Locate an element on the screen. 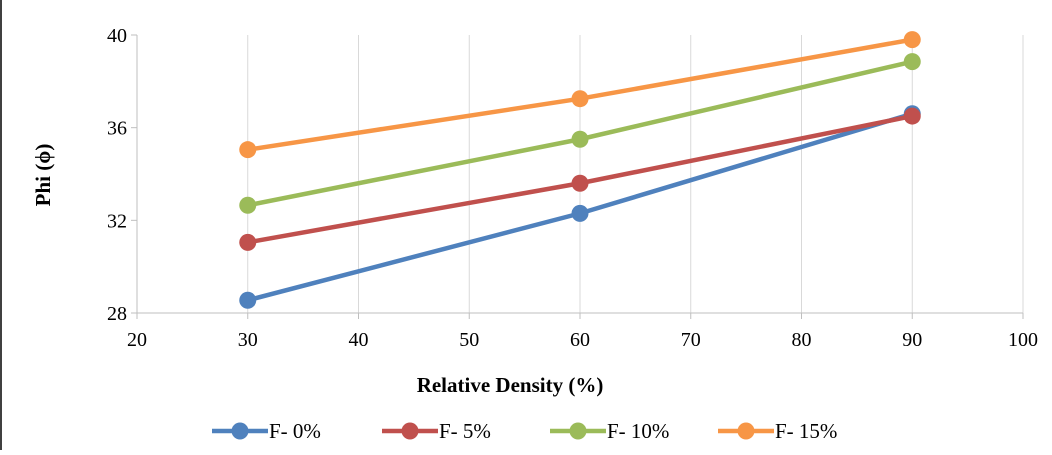  x-tick-label: 100 is located at coordinates (1023, 340).